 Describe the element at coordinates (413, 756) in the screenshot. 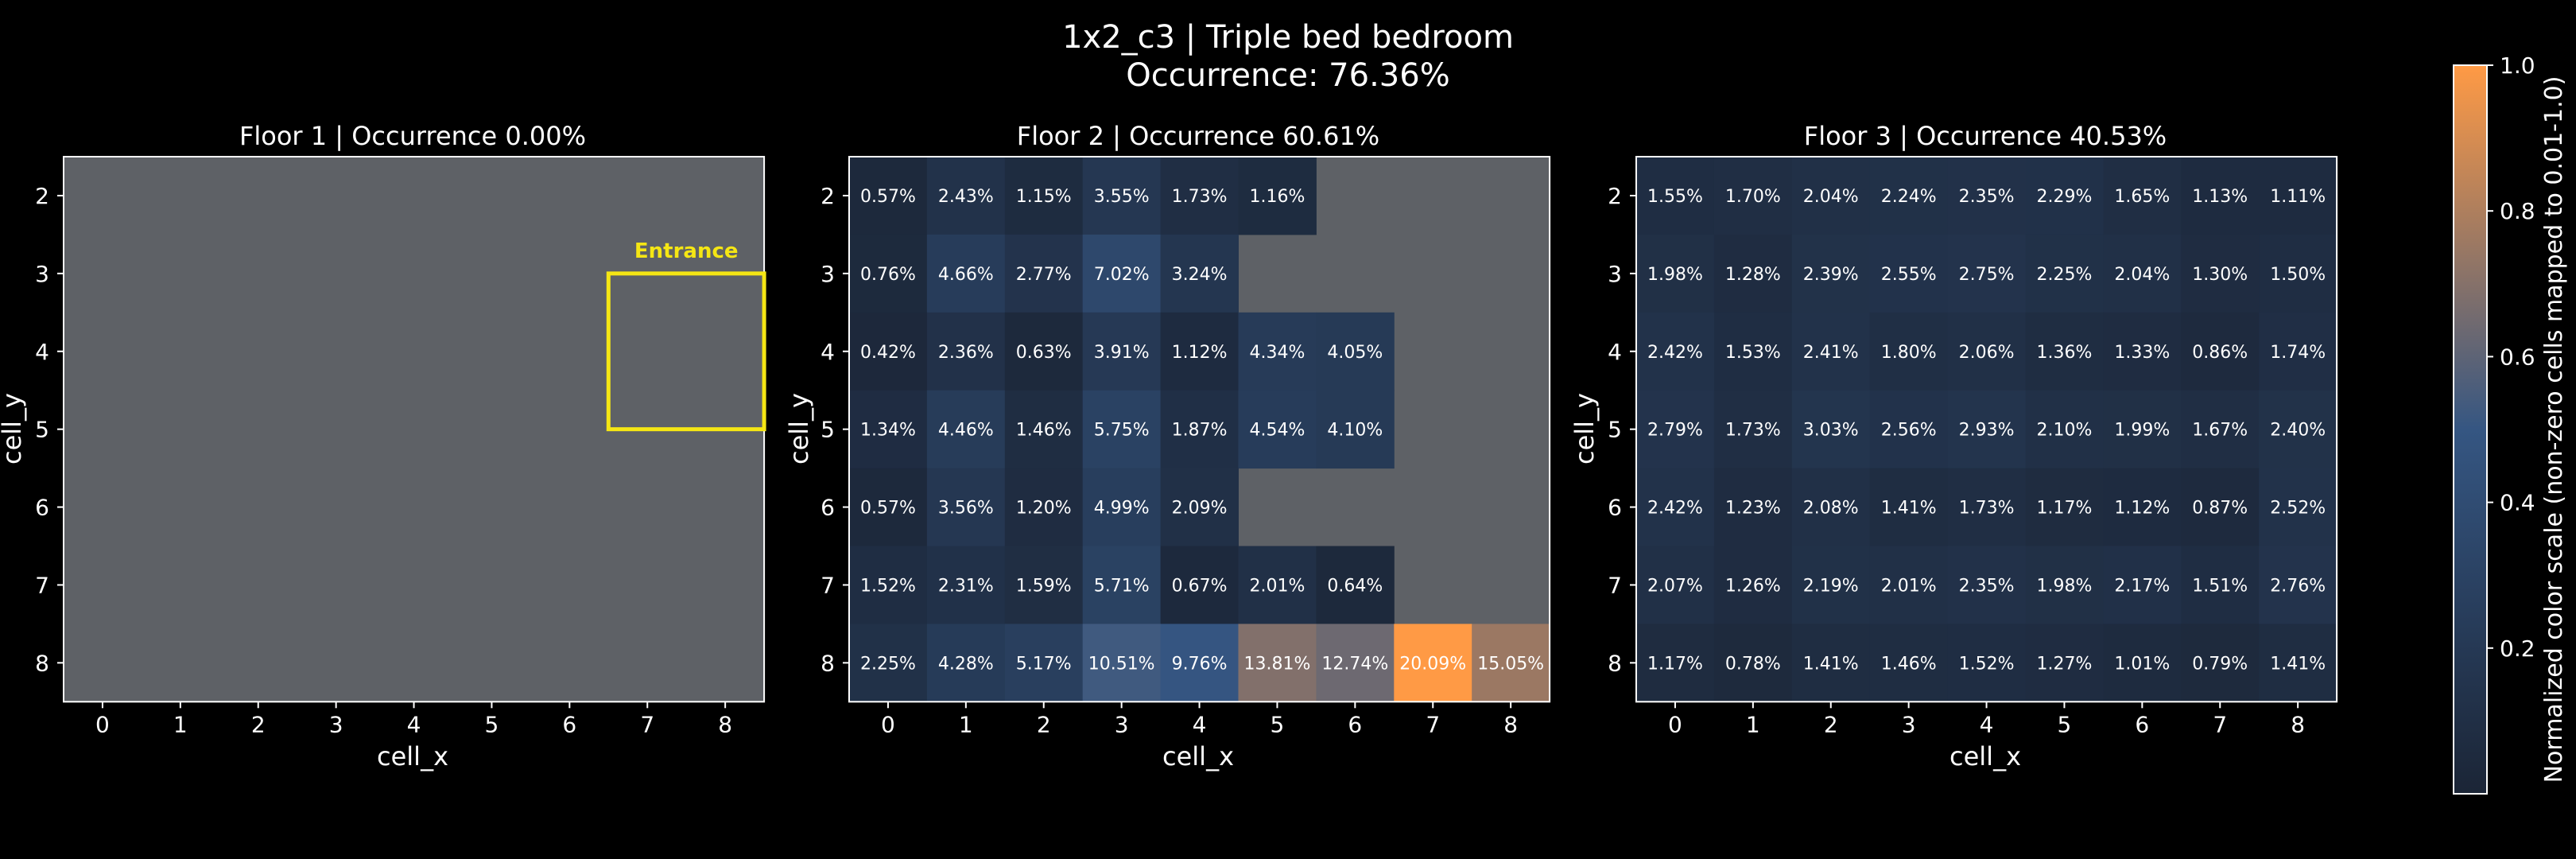

I see `xlabel-floor-1: cell_x` at that location.